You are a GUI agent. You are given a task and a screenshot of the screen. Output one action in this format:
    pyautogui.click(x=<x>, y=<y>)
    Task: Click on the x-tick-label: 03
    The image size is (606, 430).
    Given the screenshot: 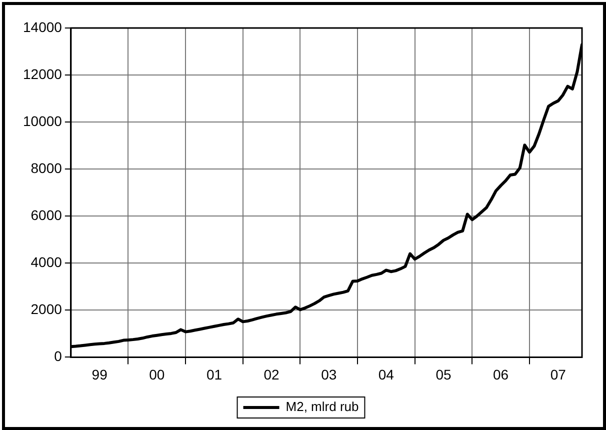 What is the action you would take?
    pyautogui.click(x=329, y=374)
    